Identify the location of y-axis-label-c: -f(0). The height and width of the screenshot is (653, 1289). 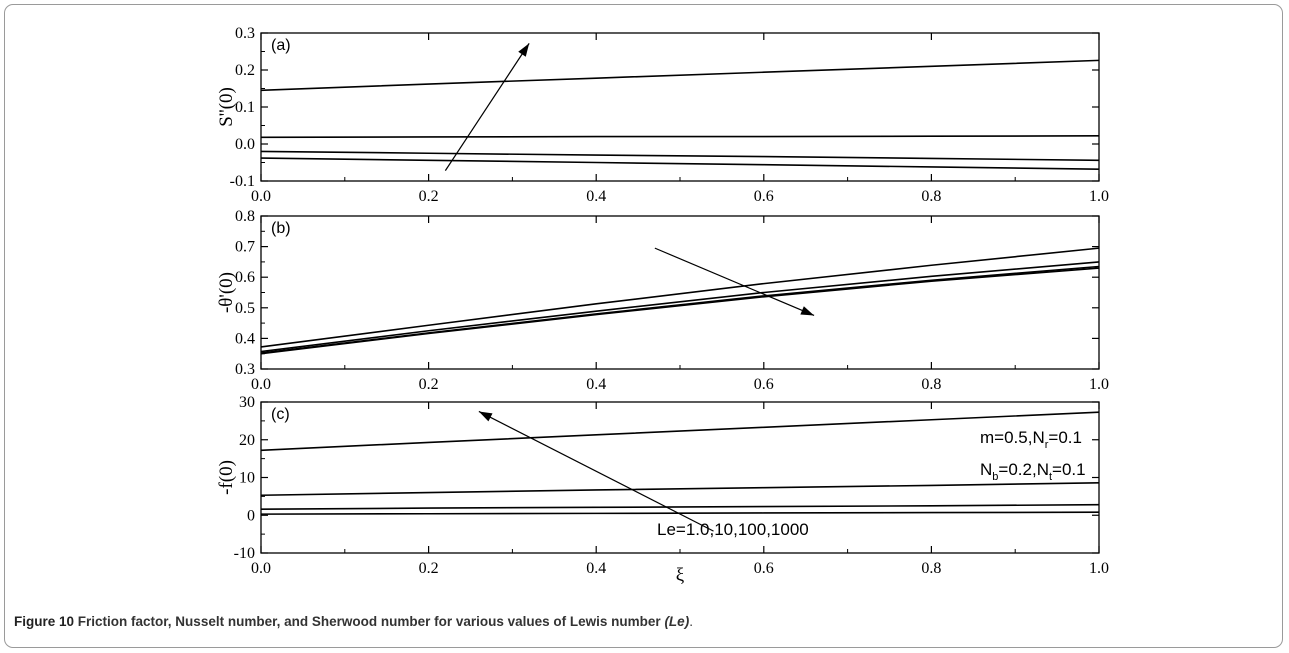
(226, 477).